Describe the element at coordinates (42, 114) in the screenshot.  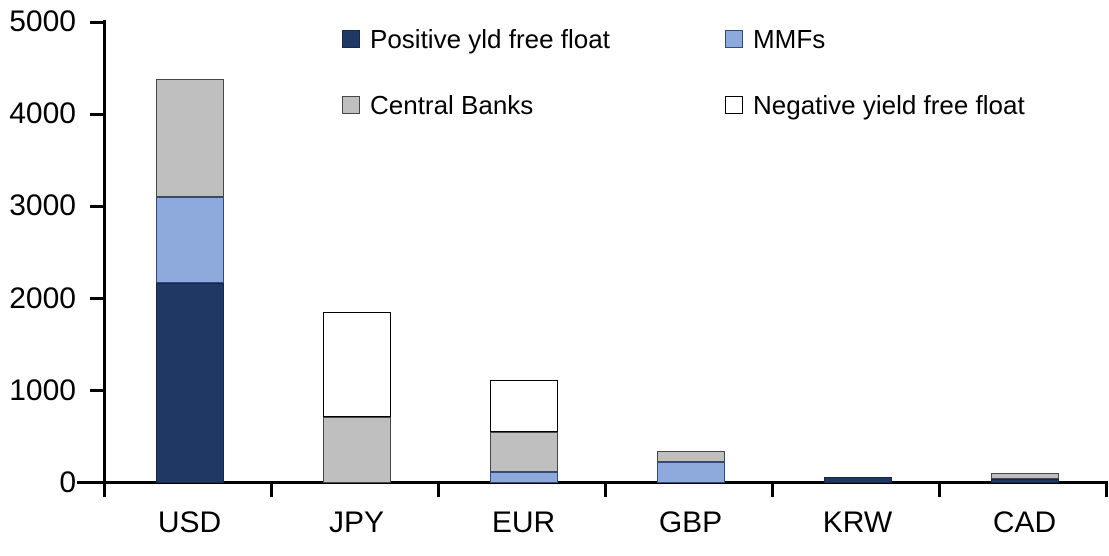
I see `y-tick-label: 4000` at that location.